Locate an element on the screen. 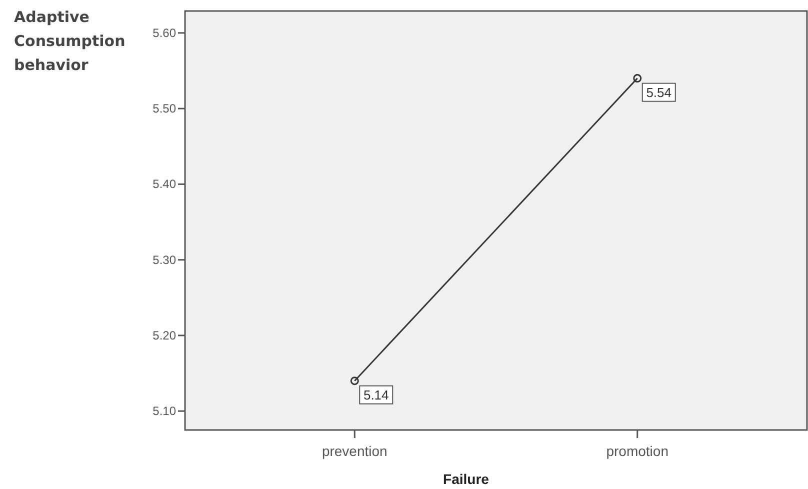 The width and height of the screenshot is (808, 489). y-tick-label: 5.60 is located at coordinates (164, 33).